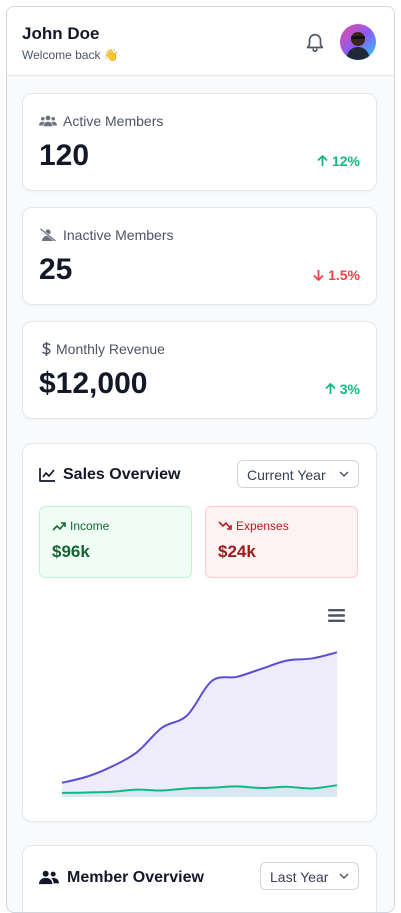 This screenshot has height=913, width=401. Describe the element at coordinates (349, 389) in the screenshot. I see `stat-change-value: 3%` at that location.